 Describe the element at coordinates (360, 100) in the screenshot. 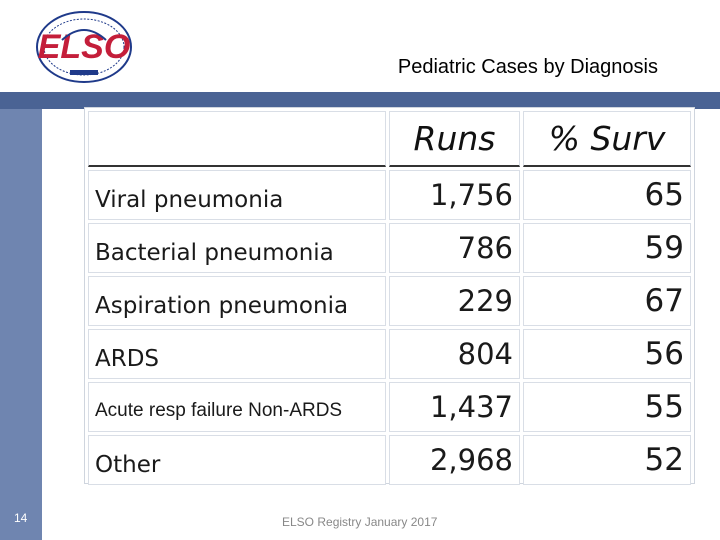

I see `top-accent-bar` at that location.